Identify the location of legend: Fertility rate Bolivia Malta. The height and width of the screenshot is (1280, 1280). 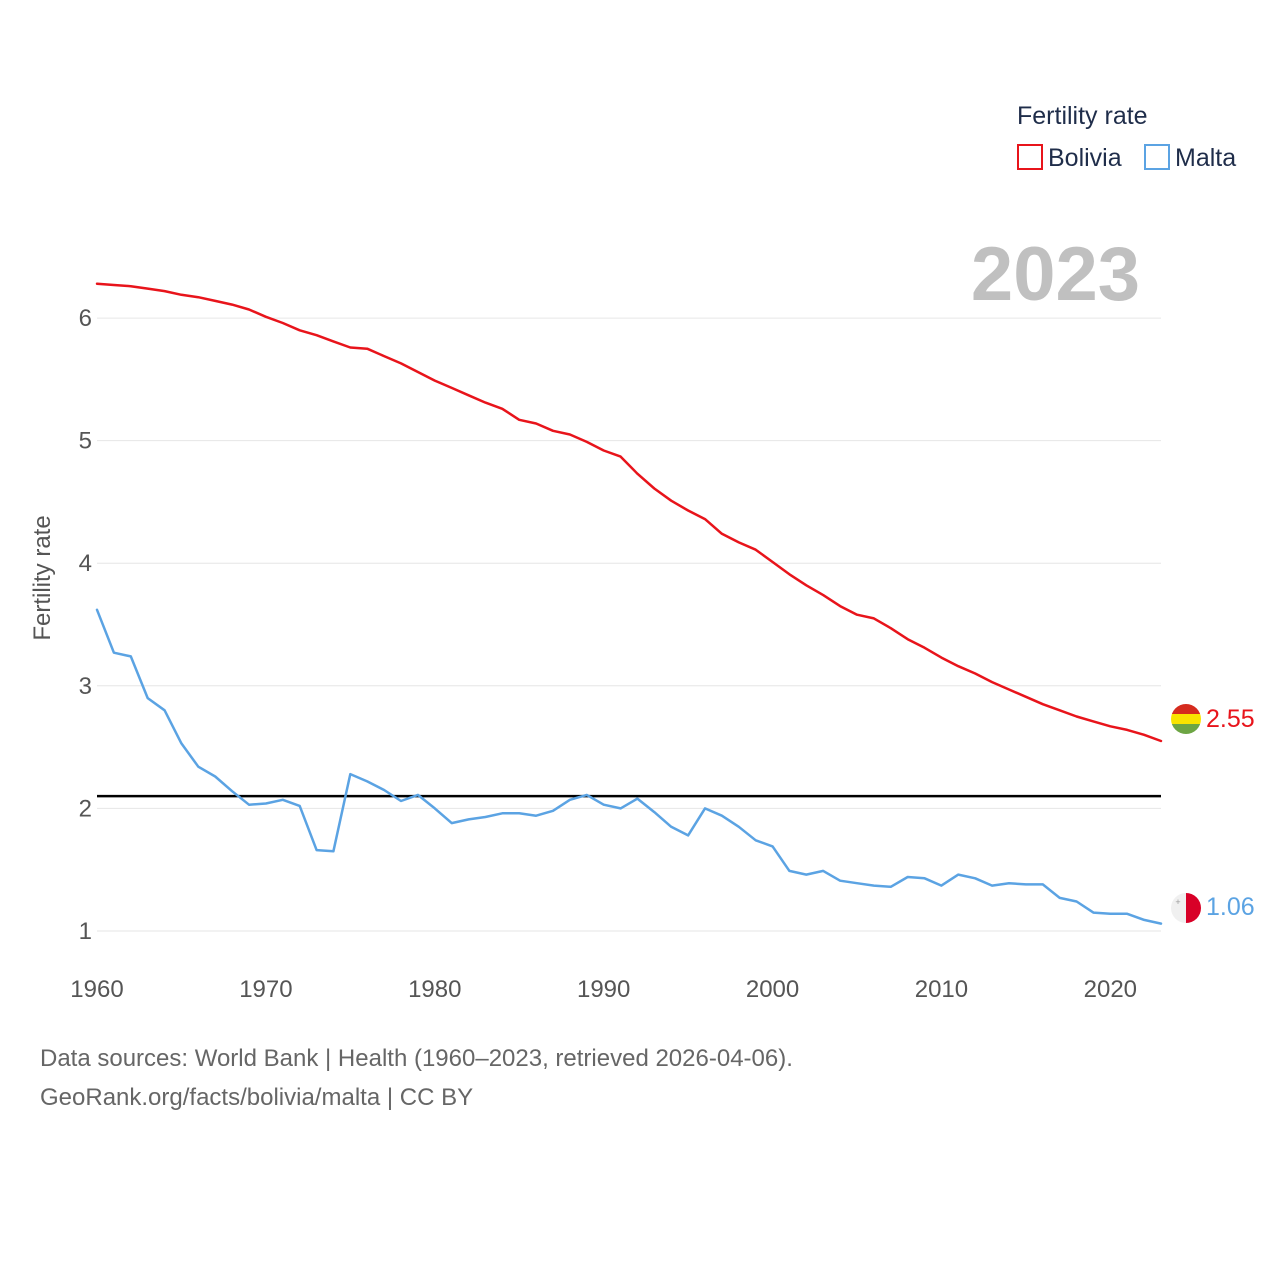
(1126, 137).